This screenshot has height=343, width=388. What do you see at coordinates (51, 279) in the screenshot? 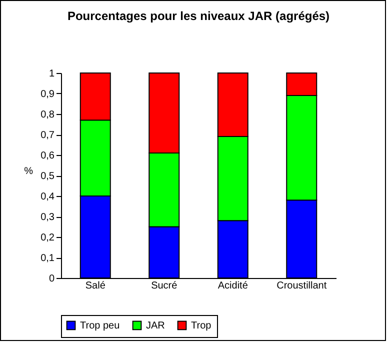
I see `y-tick-label: 0` at bounding box center [51, 279].